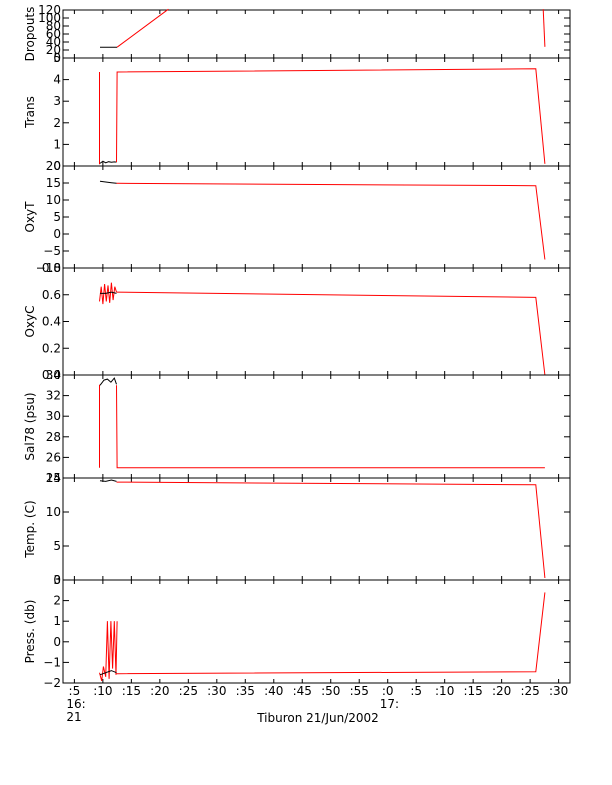  I want to click on panel-5: 0 5 10 15 Temp. (C), so click(297, 529).